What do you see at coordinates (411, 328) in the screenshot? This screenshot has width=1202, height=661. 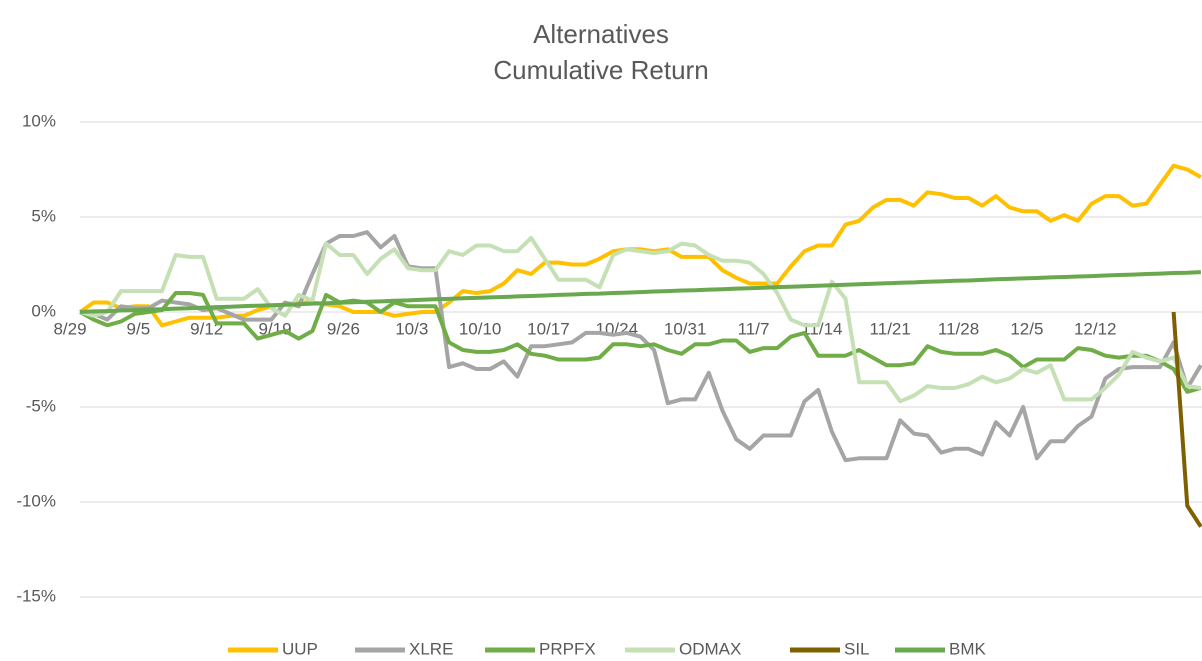 I see `x-tick-label: 10/3` at bounding box center [411, 328].